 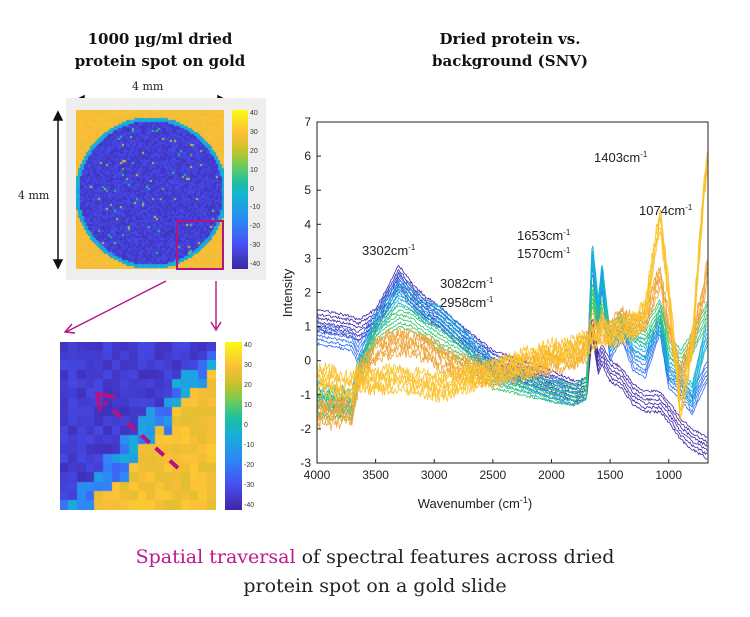 I want to click on peak-annotation: 1074cm-1, so click(x=666, y=210).